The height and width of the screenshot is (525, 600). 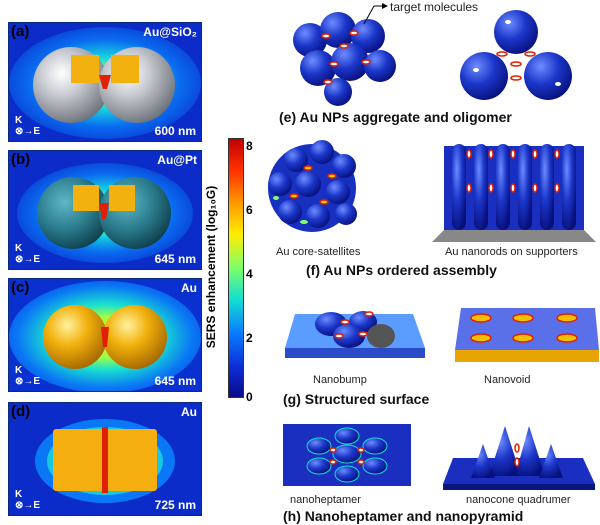 I want to click on panel-c-field, so click(x=105, y=335).